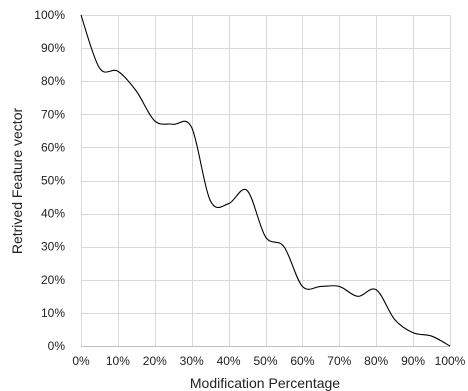 This screenshot has width=468, height=391. Describe the element at coordinates (376, 361) in the screenshot. I see `x-tick-label: 80%` at that location.